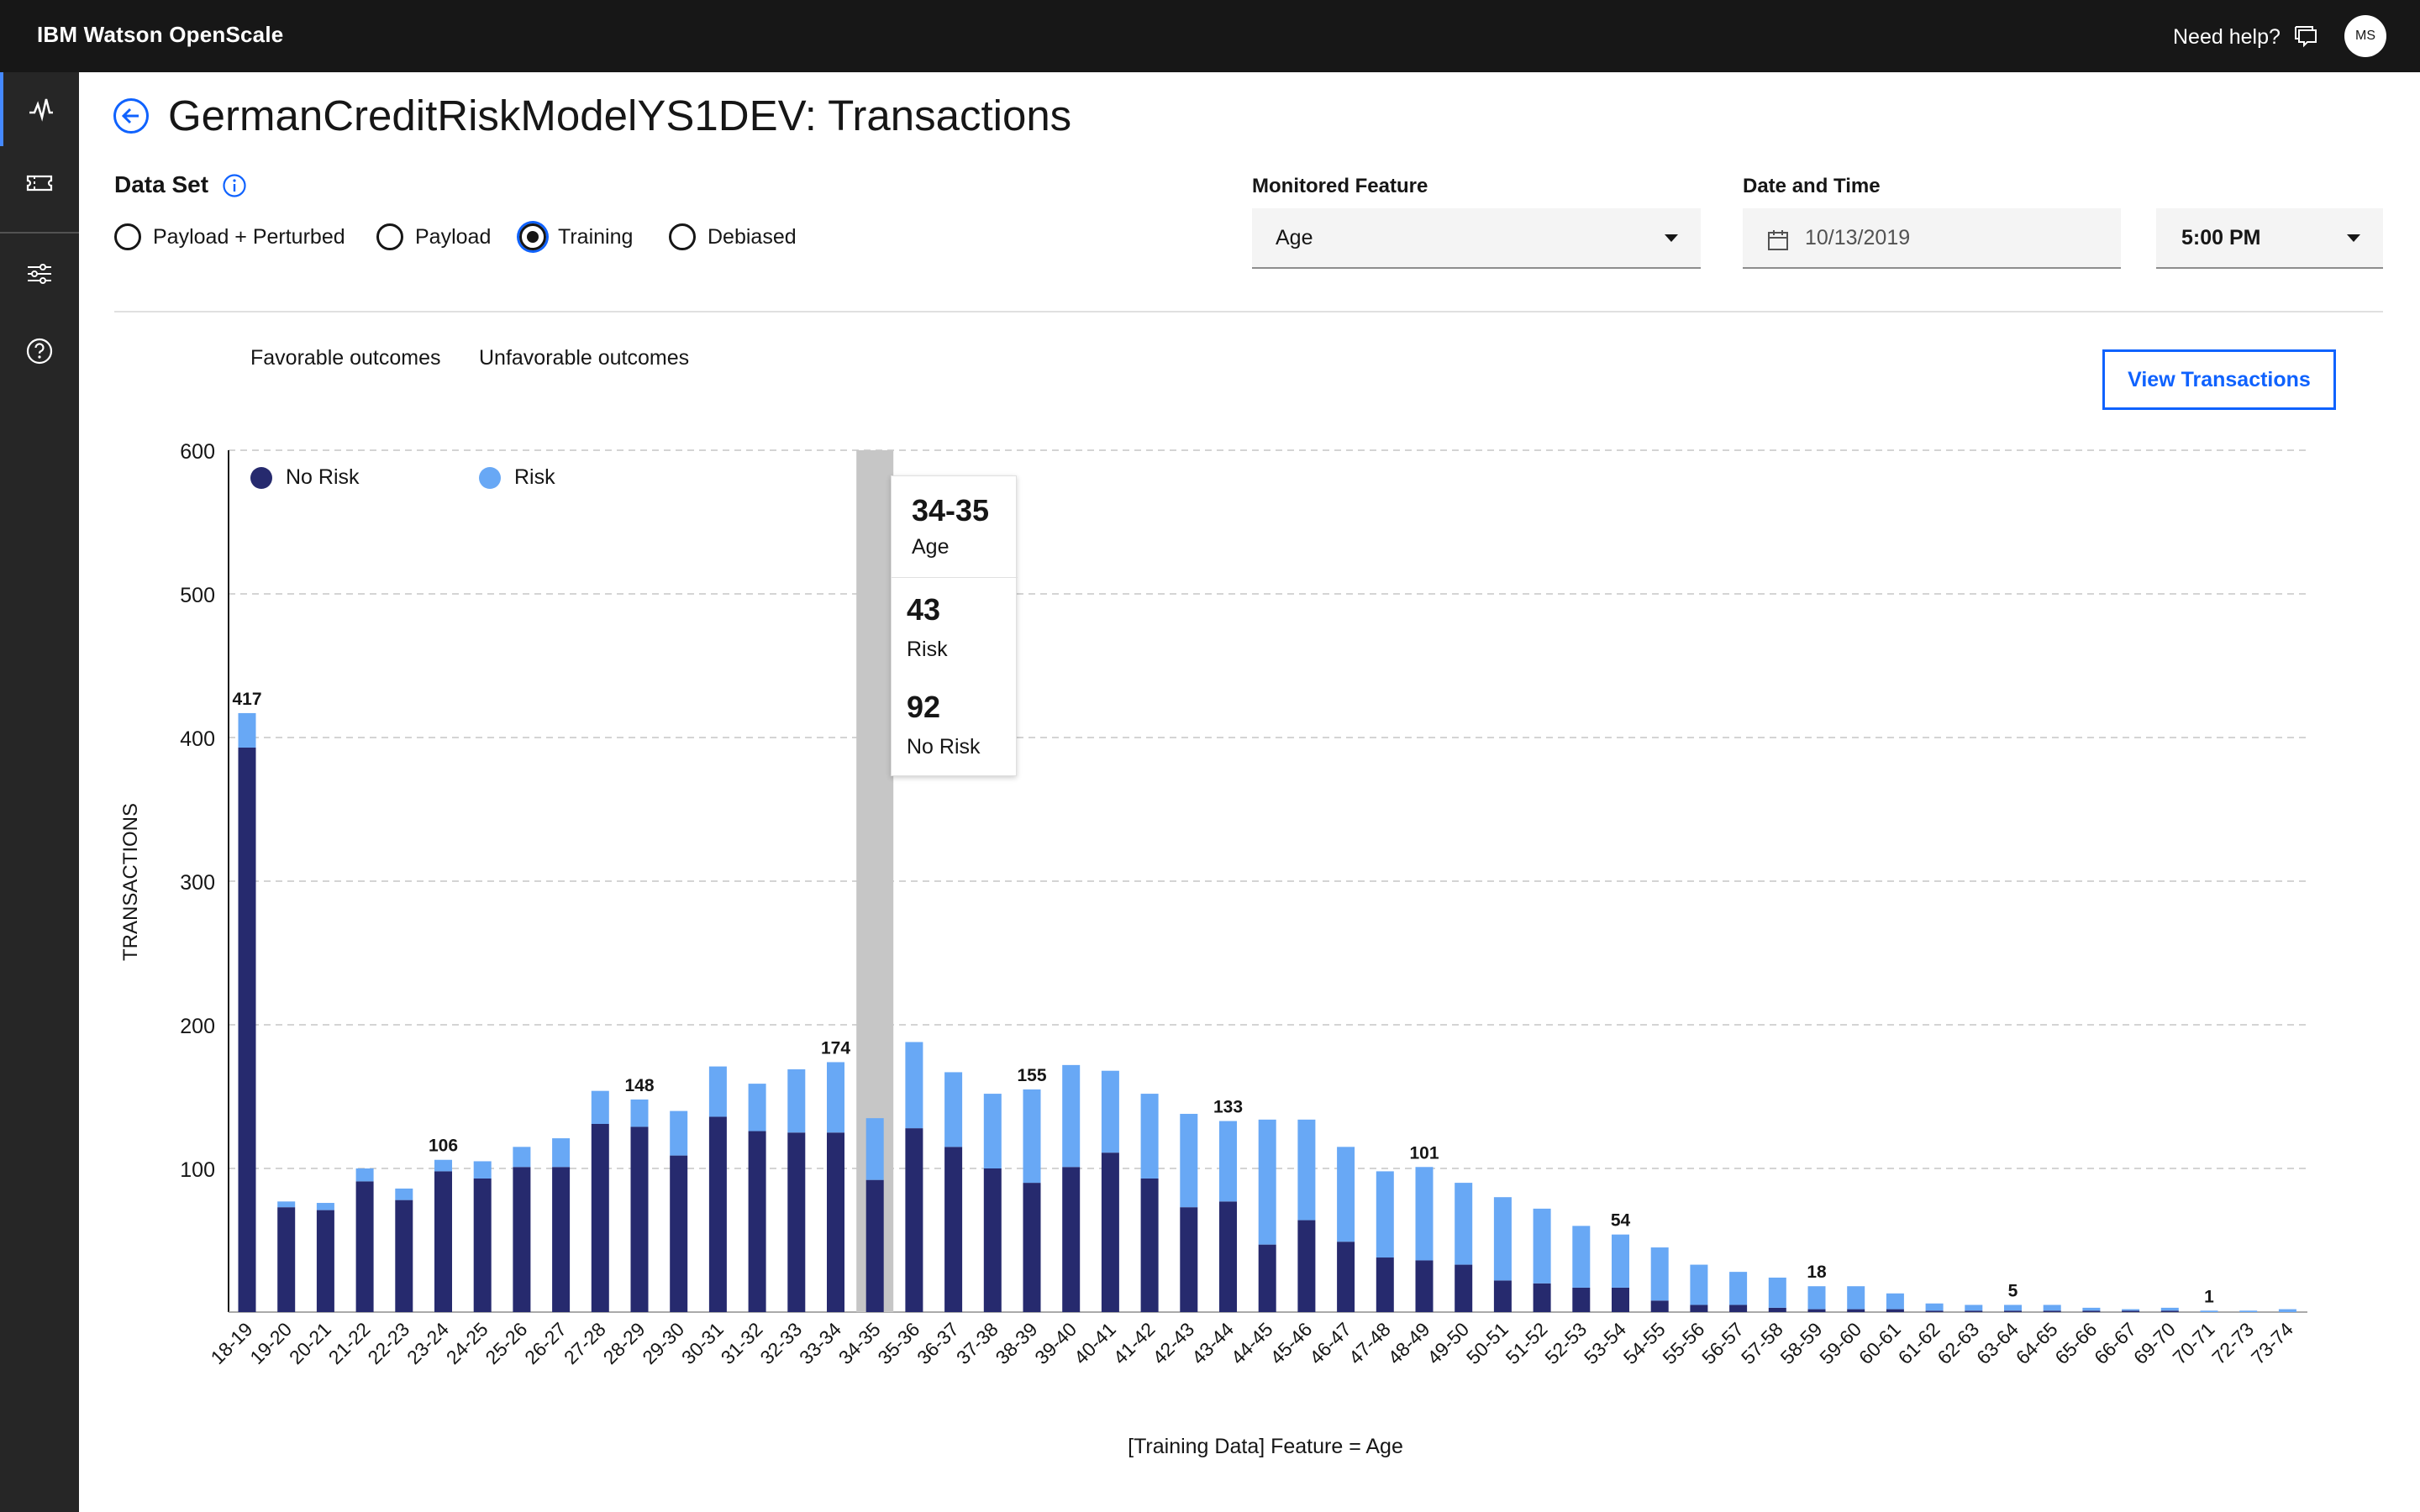 The image size is (2420, 1512). I want to click on date-value: 10/13/2019, so click(1858, 237).